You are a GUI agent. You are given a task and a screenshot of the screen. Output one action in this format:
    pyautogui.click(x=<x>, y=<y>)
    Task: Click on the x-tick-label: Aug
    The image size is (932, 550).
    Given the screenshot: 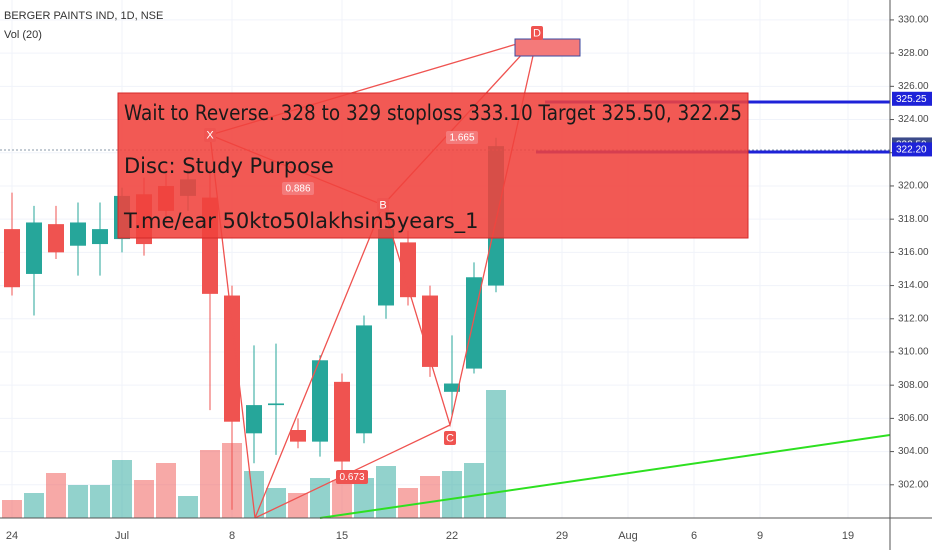 What is the action you would take?
    pyautogui.click(x=628, y=536)
    